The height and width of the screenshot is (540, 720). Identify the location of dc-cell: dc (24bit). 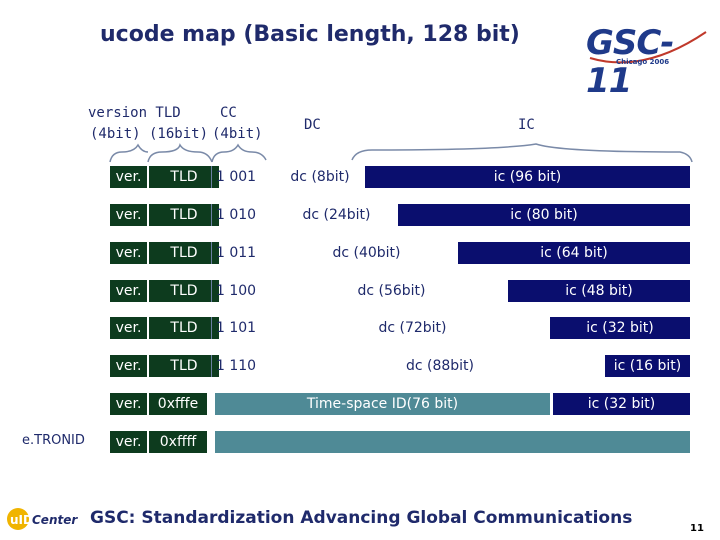
(336, 215).